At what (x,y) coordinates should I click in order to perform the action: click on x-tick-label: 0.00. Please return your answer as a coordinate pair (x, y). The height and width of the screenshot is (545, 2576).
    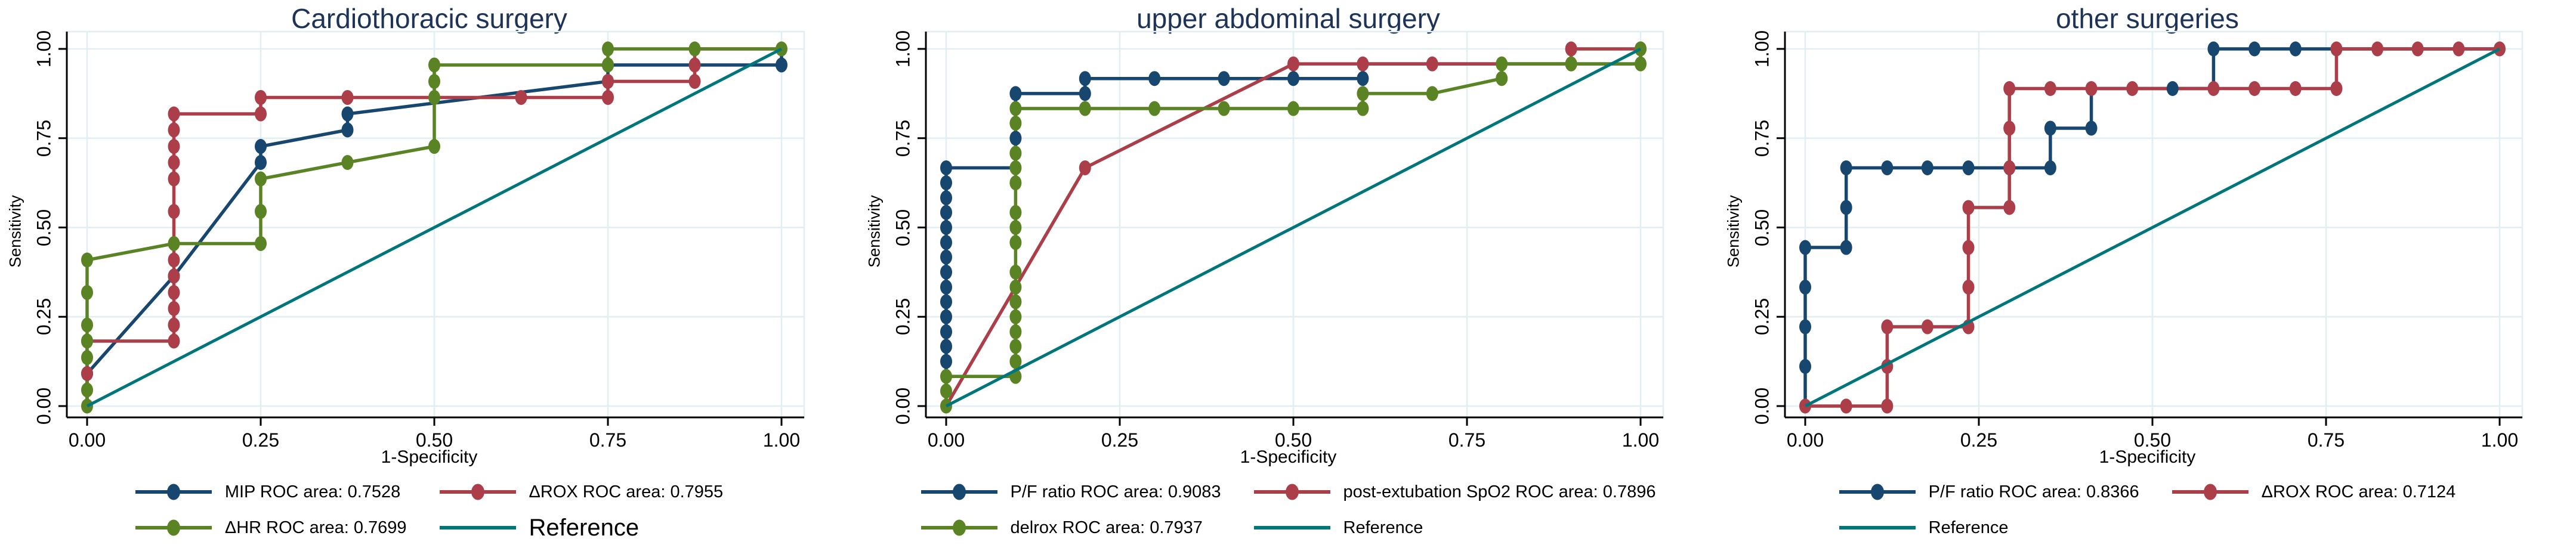
    Looking at the image, I should click on (87, 440).